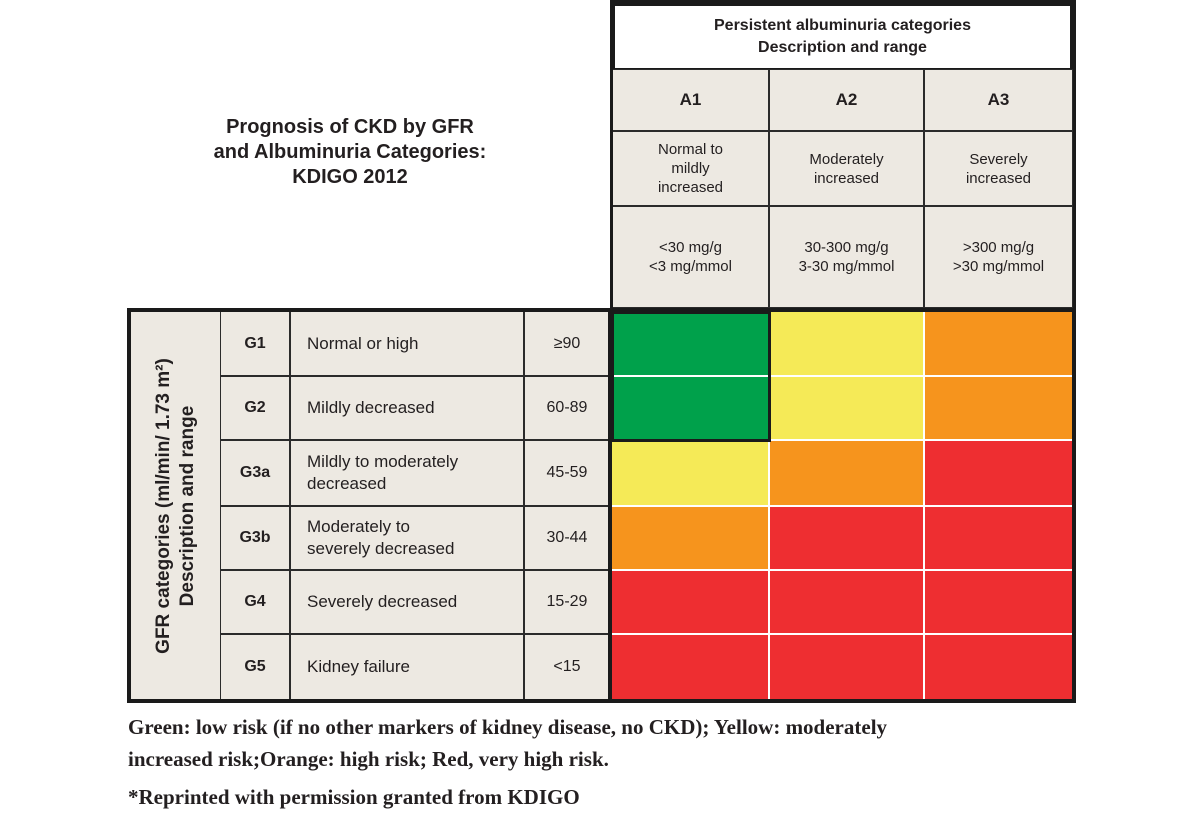 The width and height of the screenshot is (1200, 813). I want to click on gfr-range-g3a: 45-59, so click(567, 473).